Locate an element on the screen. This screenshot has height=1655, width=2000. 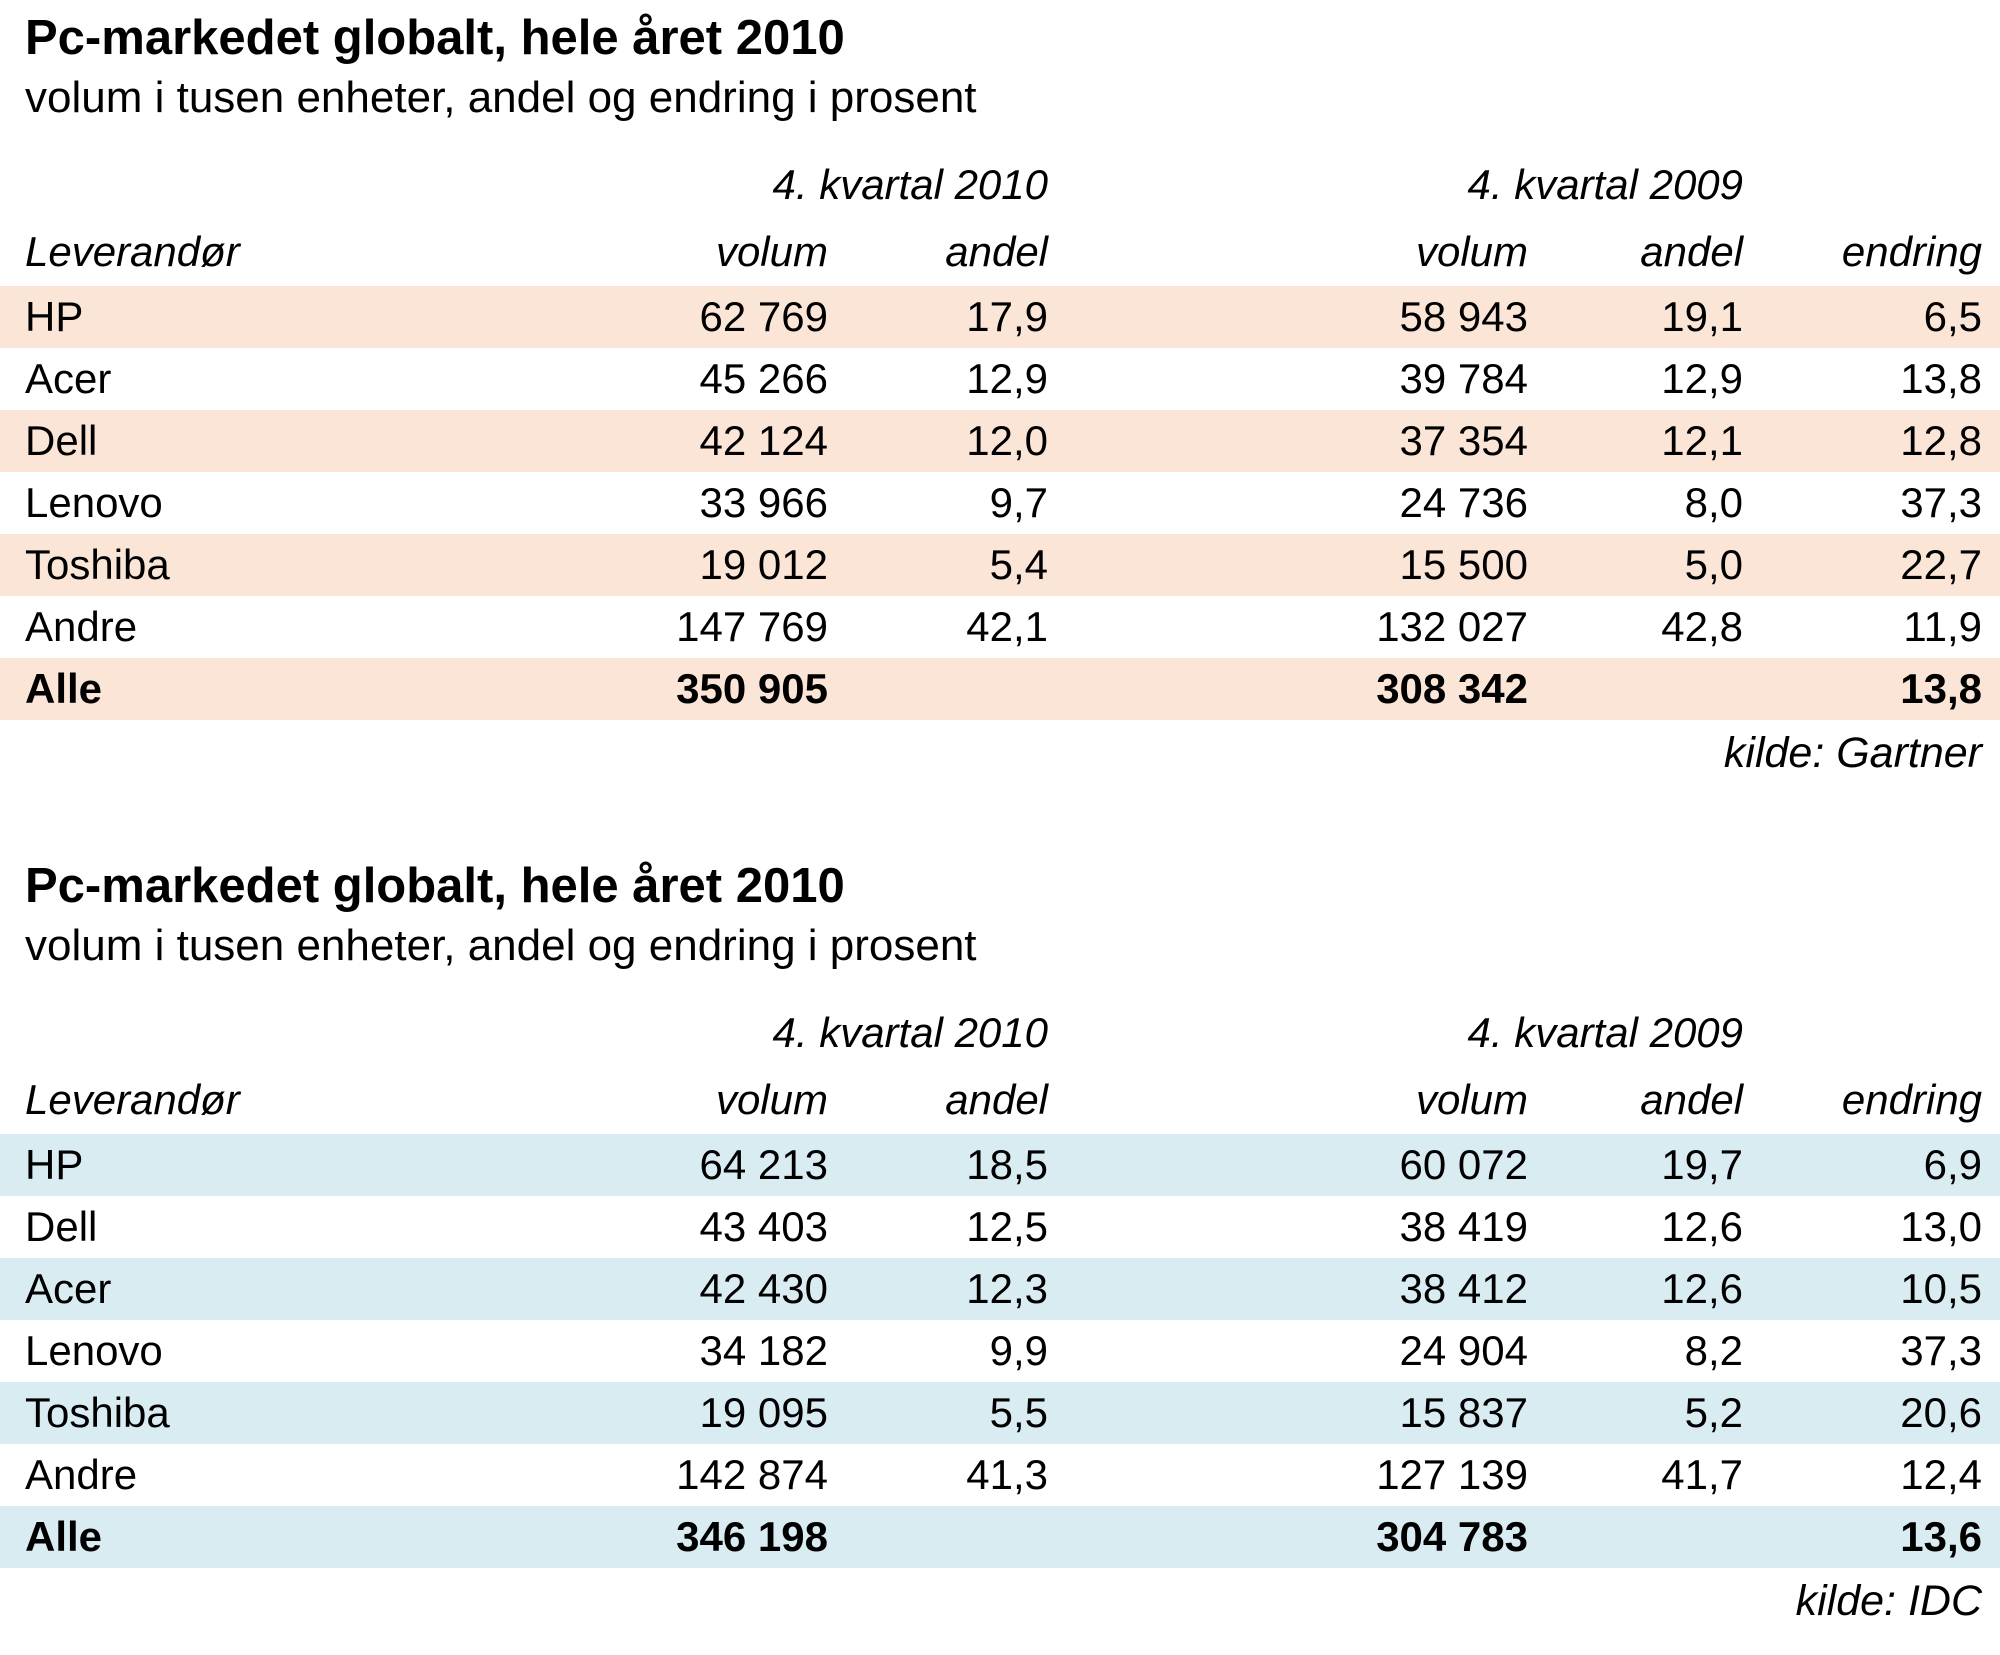
share-2010-cell: 12,9 is located at coordinates (1007, 379).